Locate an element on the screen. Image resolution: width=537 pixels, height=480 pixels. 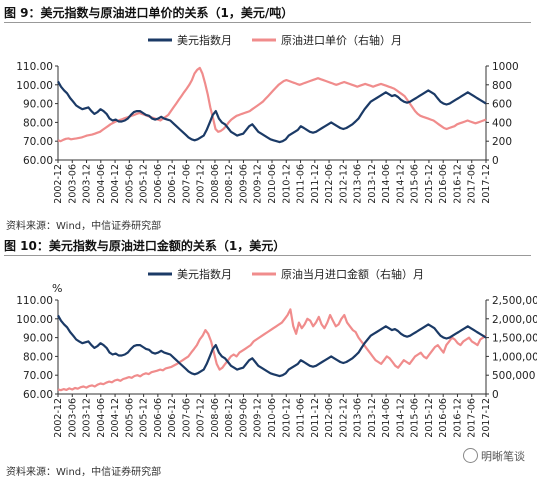
fig9-right-tick-label: 200 is located at coordinates (502, 142).